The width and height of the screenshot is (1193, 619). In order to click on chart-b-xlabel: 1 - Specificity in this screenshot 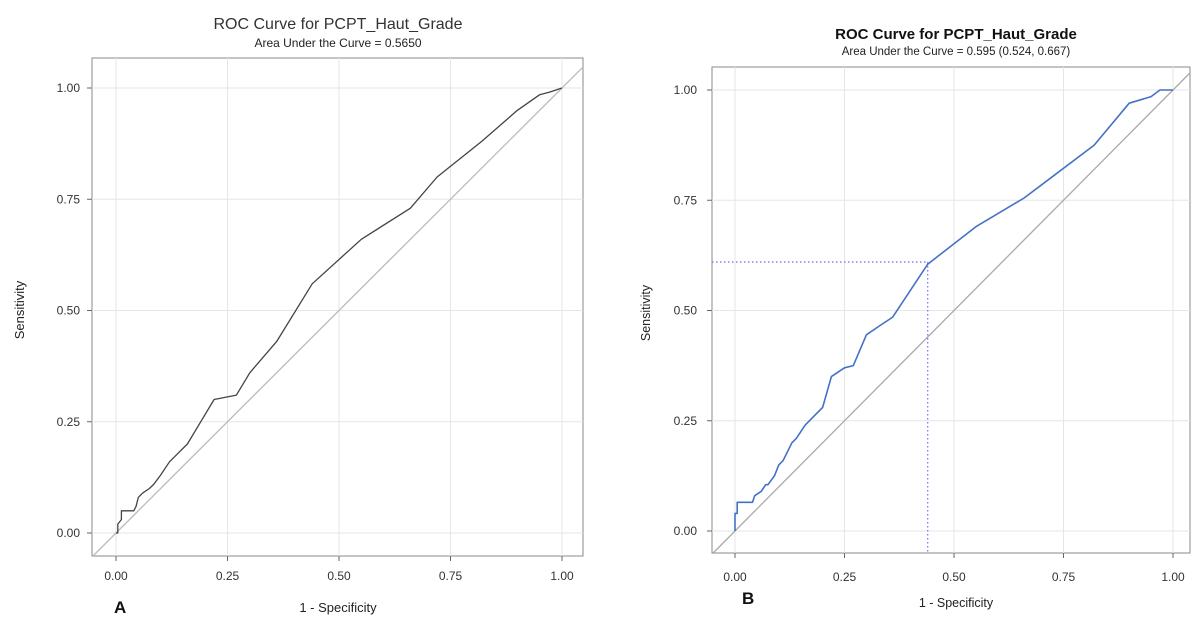, I will do `click(956, 603)`.